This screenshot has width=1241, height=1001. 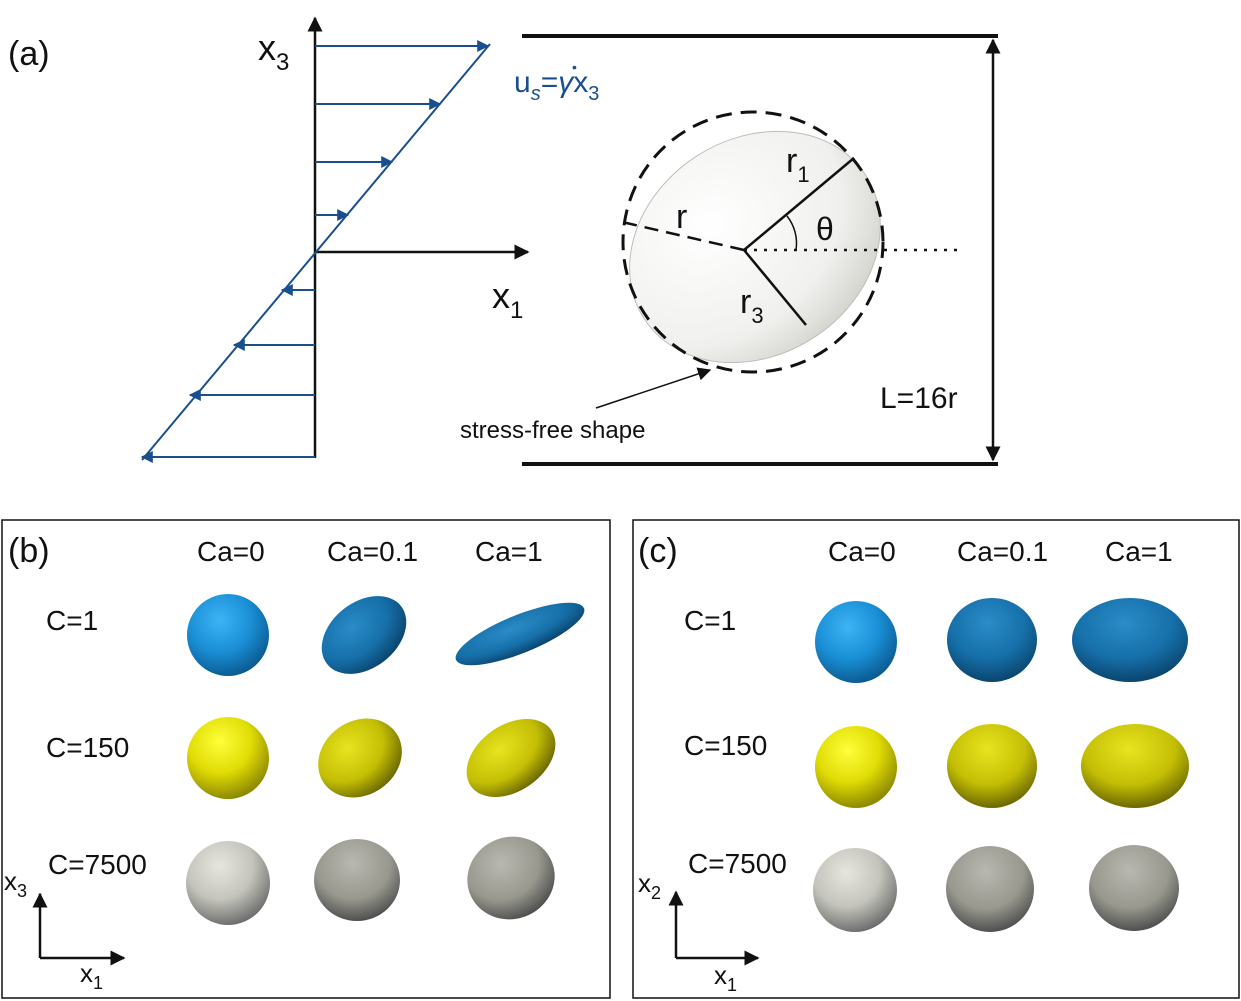 What do you see at coordinates (360, 758) in the screenshot?
I see `capsule-b-c150-ca01` at bounding box center [360, 758].